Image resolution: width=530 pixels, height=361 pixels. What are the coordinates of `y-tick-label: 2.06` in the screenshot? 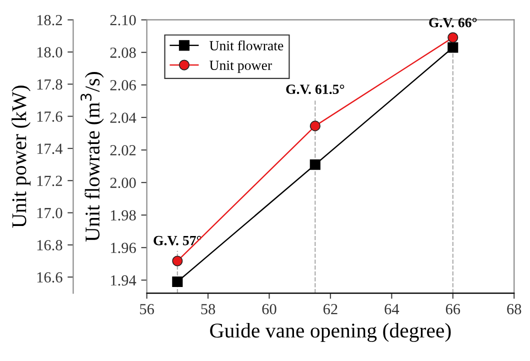 It's located at (123, 85).